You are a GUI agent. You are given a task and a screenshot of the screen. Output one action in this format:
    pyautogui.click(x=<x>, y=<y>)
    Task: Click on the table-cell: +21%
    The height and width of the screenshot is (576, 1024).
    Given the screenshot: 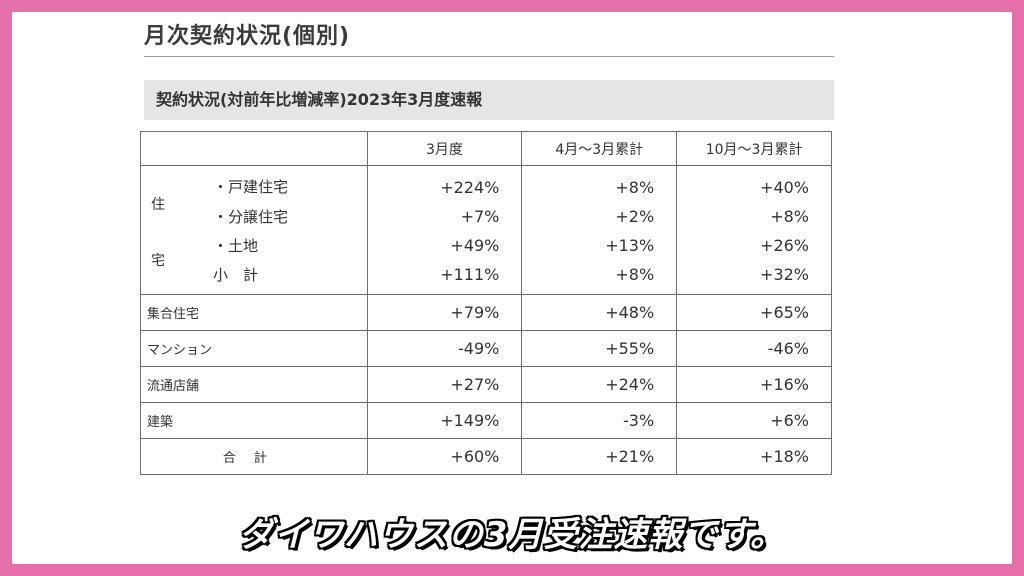 What is the action you would take?
    pyautogui.click(x=599, y=456)
    